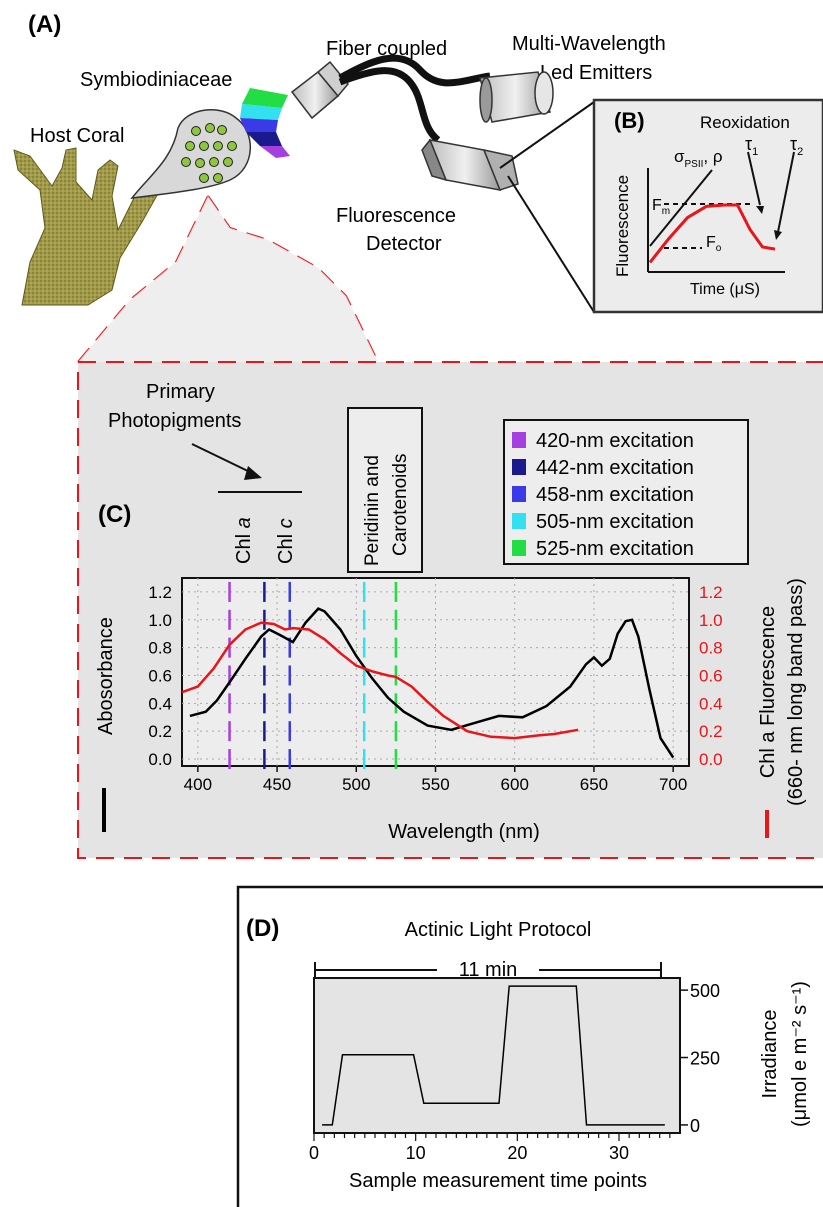 The image size is (823, 1207). Describe the element at coordinates (681, 208) in the screenshot. I see `sigma-slope-line` at that location.